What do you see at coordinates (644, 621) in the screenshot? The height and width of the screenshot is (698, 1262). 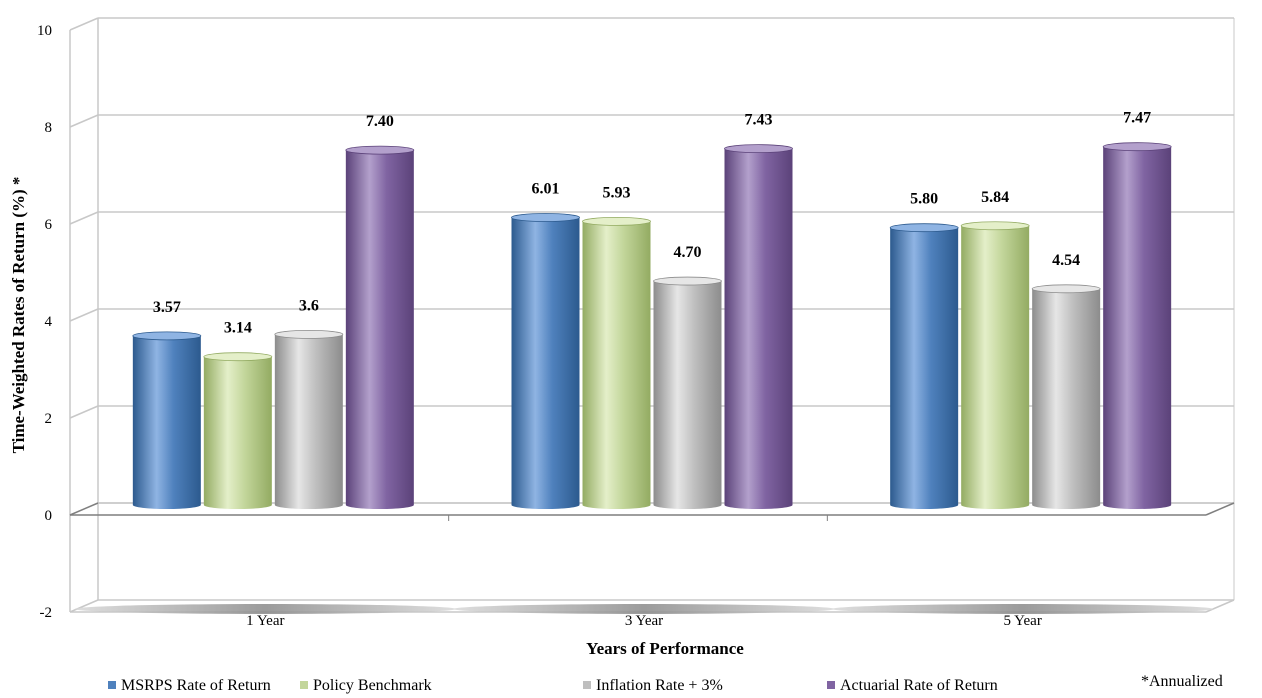 I see `x-tick-label: 3 Year` at bounding box center [644, 621].